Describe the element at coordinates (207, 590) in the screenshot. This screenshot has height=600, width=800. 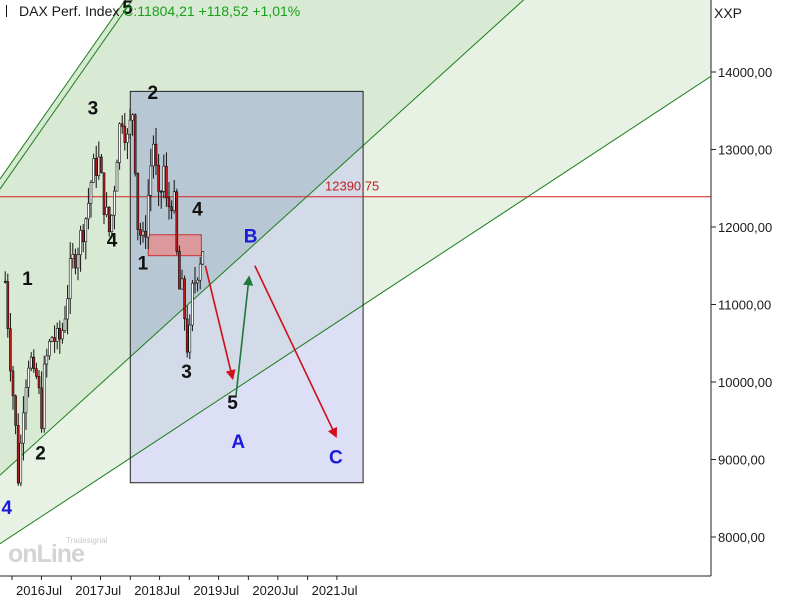
I see `x-tick-label: 2019` at that location.